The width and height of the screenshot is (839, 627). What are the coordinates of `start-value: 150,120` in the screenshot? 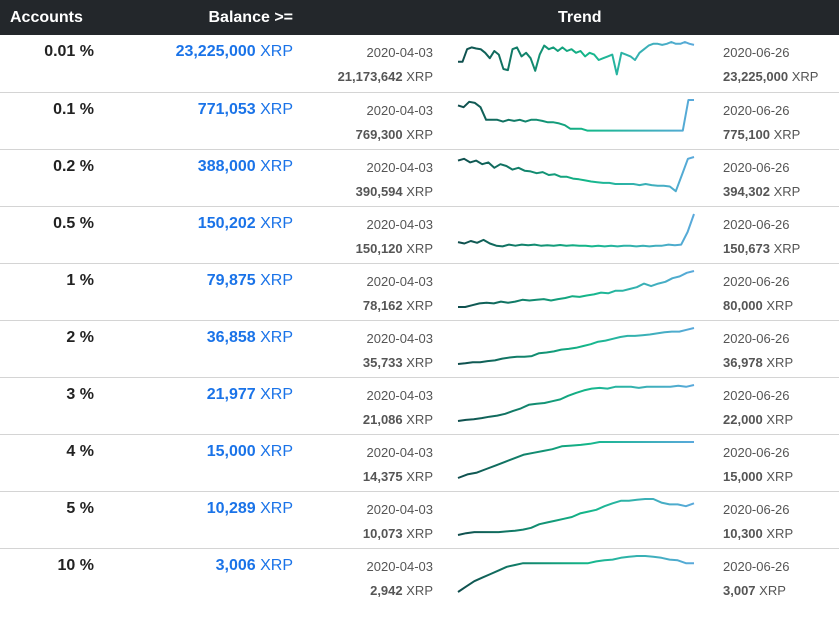 It's located at (379, 248).